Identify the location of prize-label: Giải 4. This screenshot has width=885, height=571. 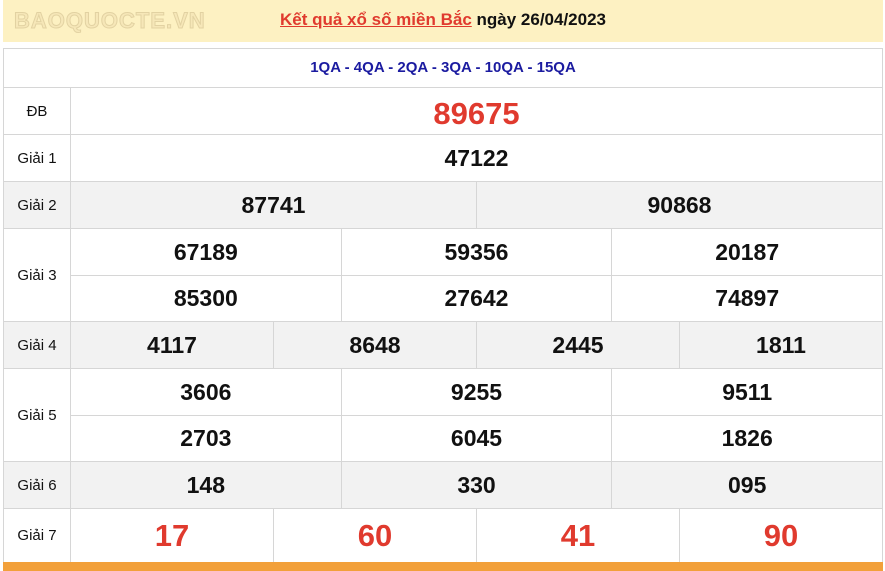
(37, 345).